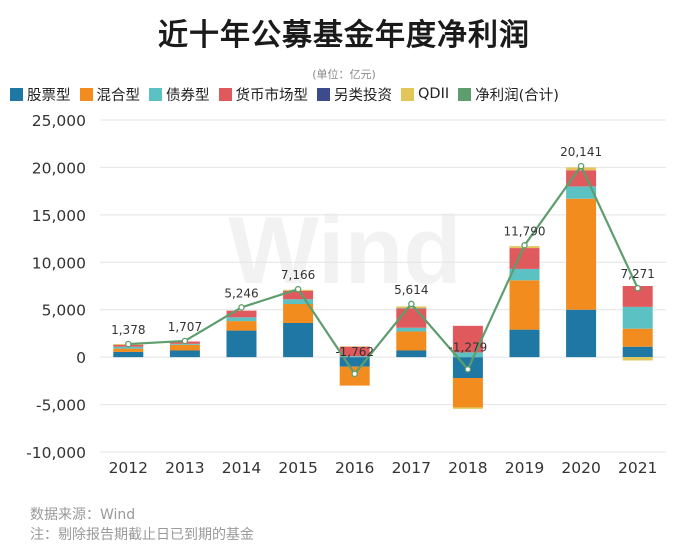 This screenshot has width=688, height=548. Describe the element at coordinates (128, 330) in the screenshot. I see `net-profit-label: 1,378` at that location.